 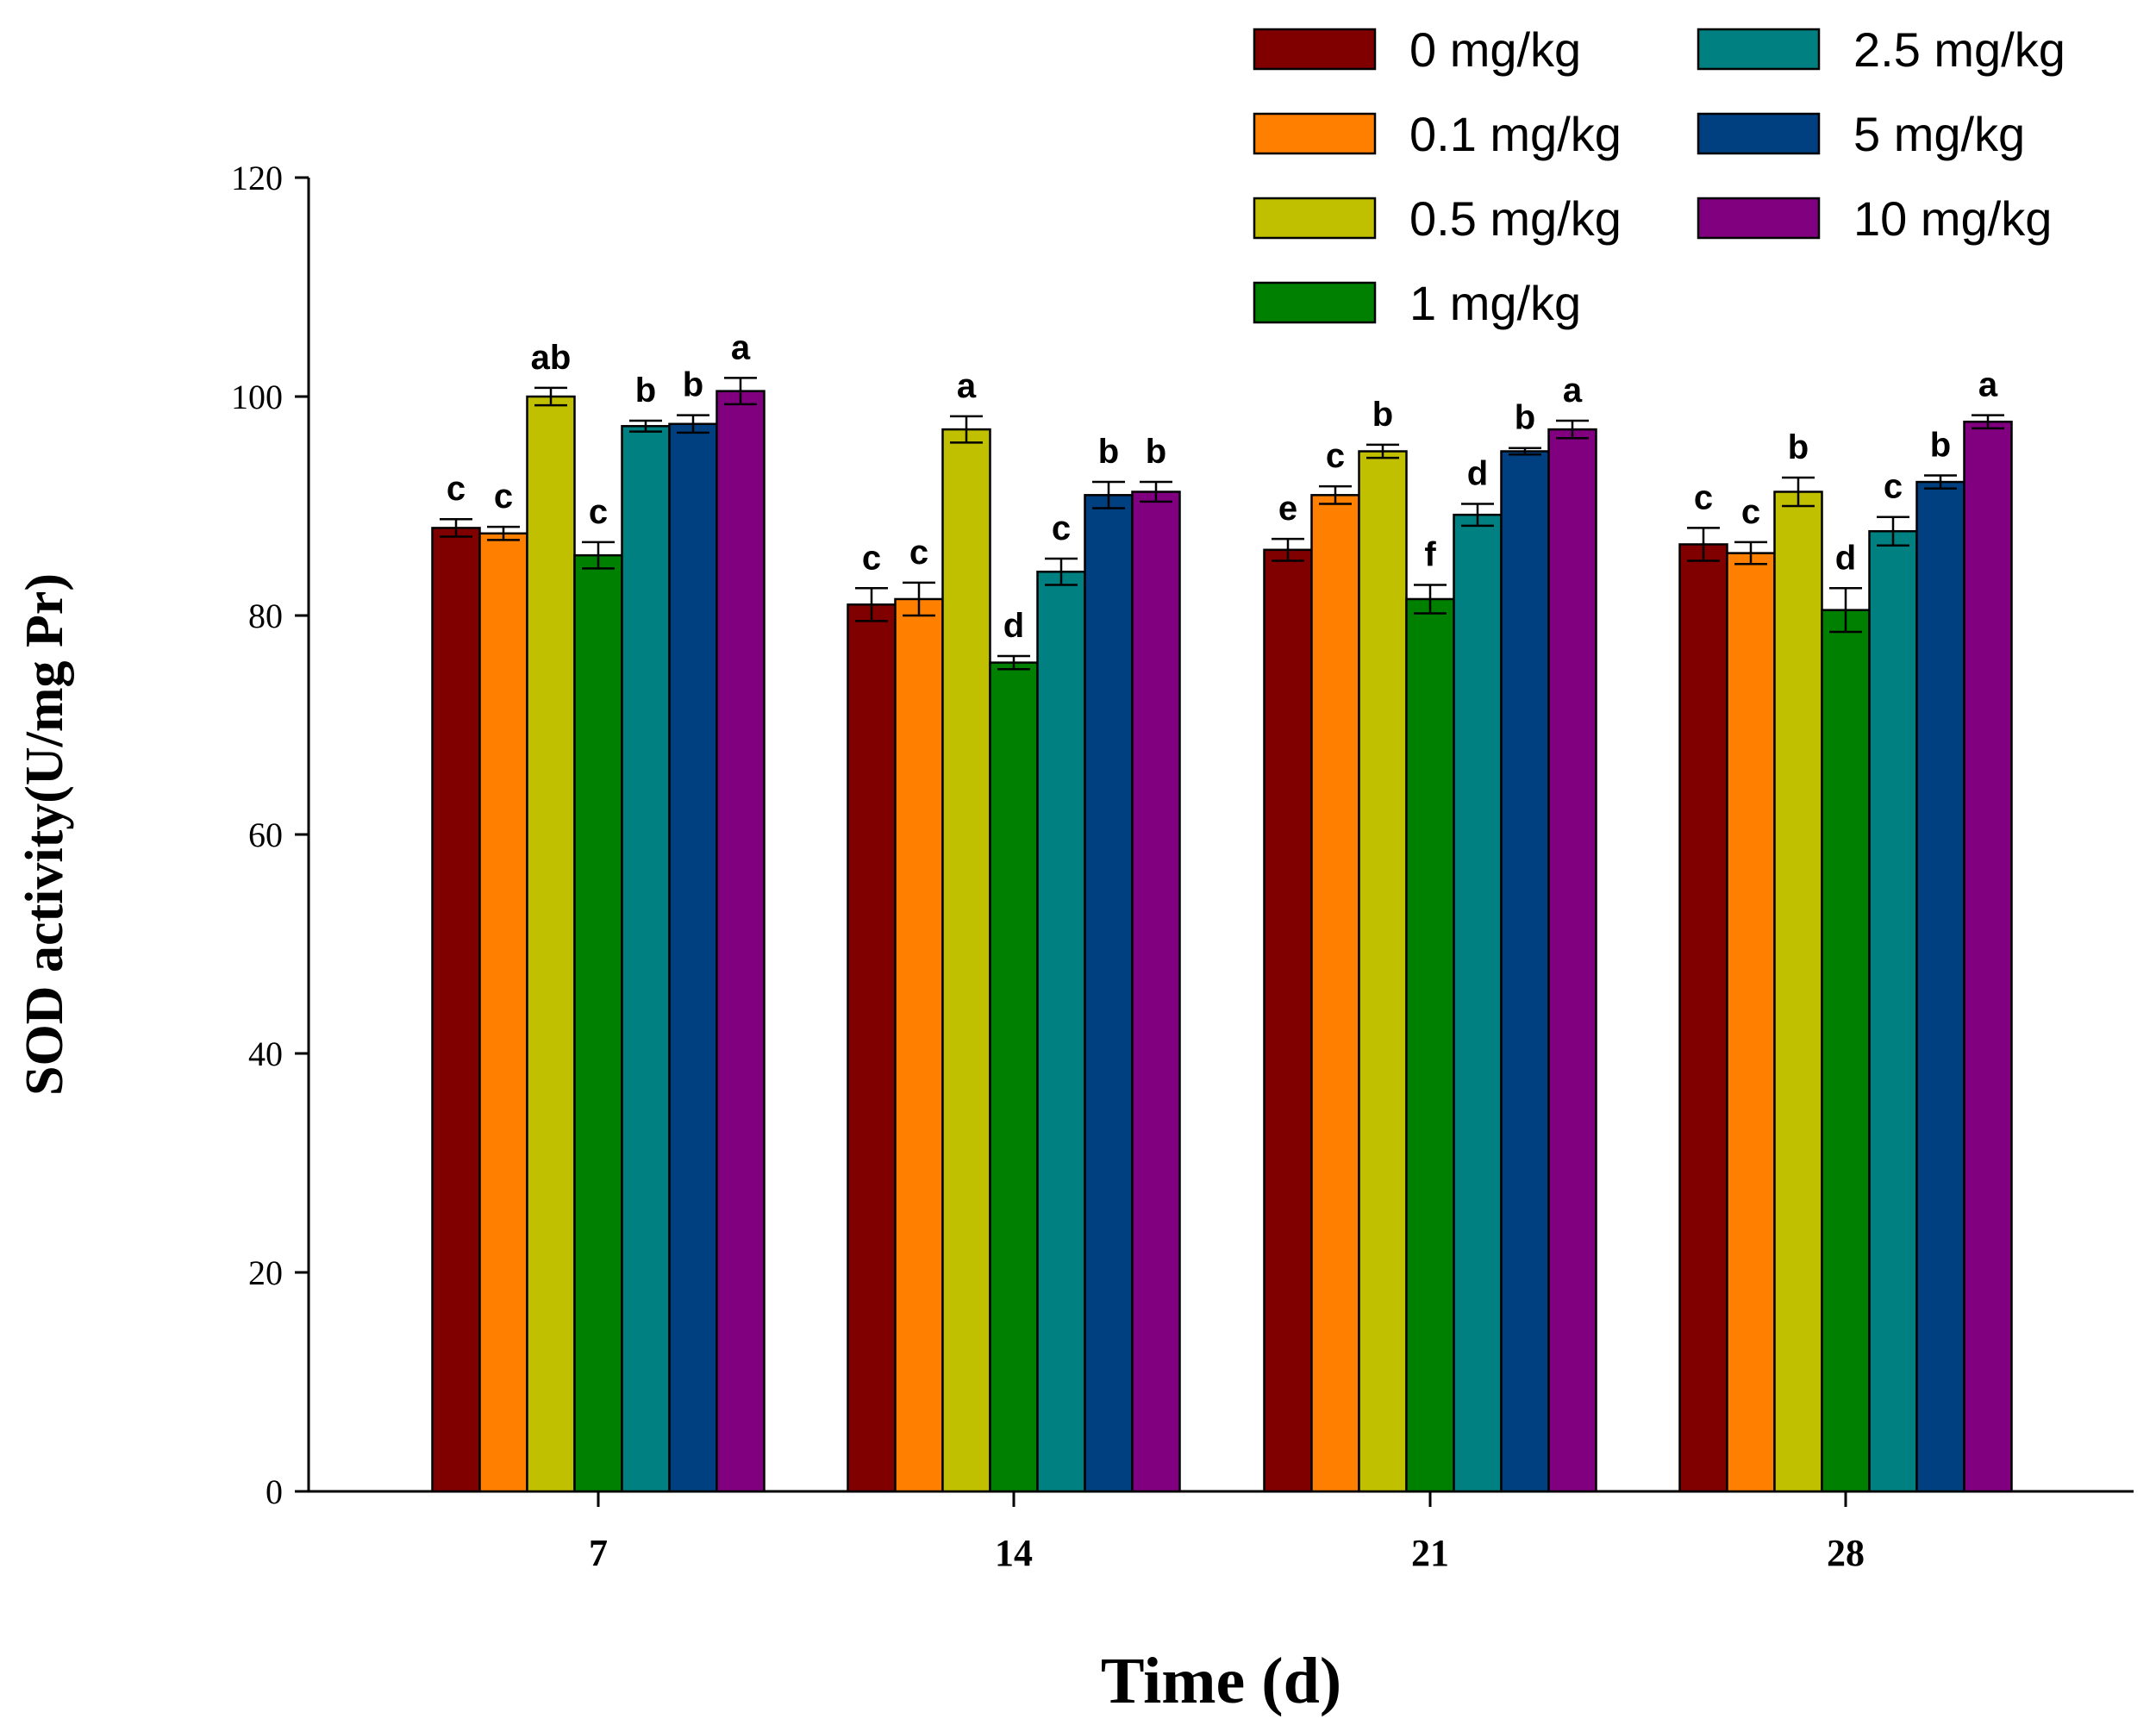 I want to click on y-tick-label: 120, so click(x=257, y=178).